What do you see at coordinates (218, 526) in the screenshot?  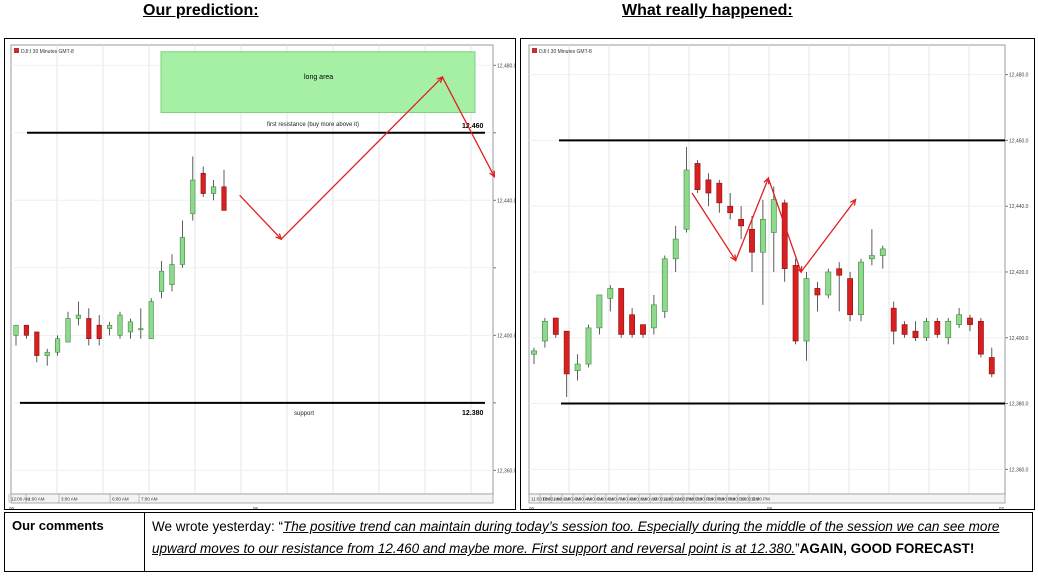 I see `comments-intro: We wrote yesterday: “` at bounding box center [218, 526].